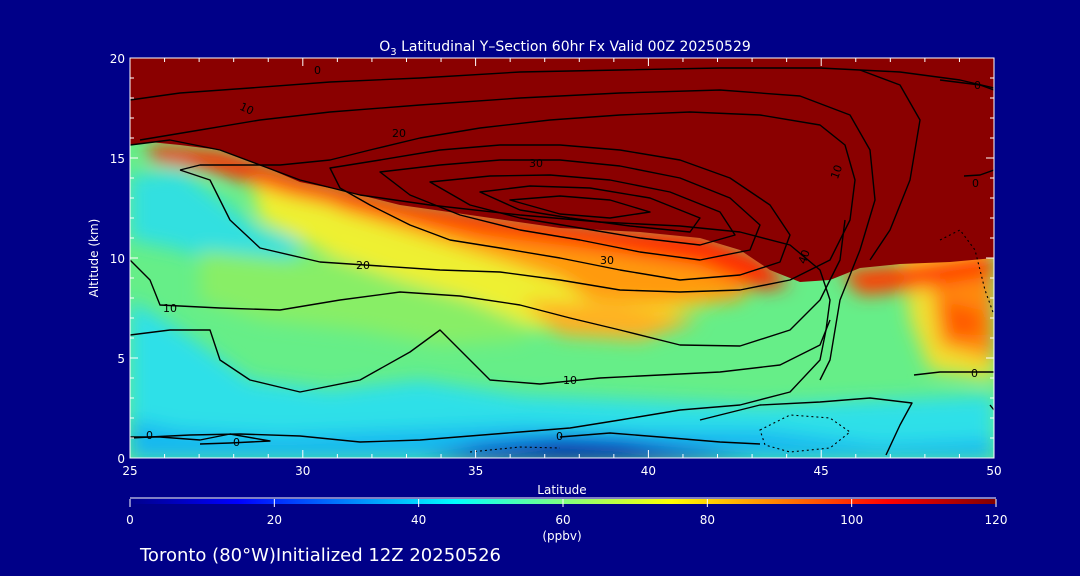 The image size is (1080, 576). I want to click on colorbar-tick-label: 100, so click(851, 520).